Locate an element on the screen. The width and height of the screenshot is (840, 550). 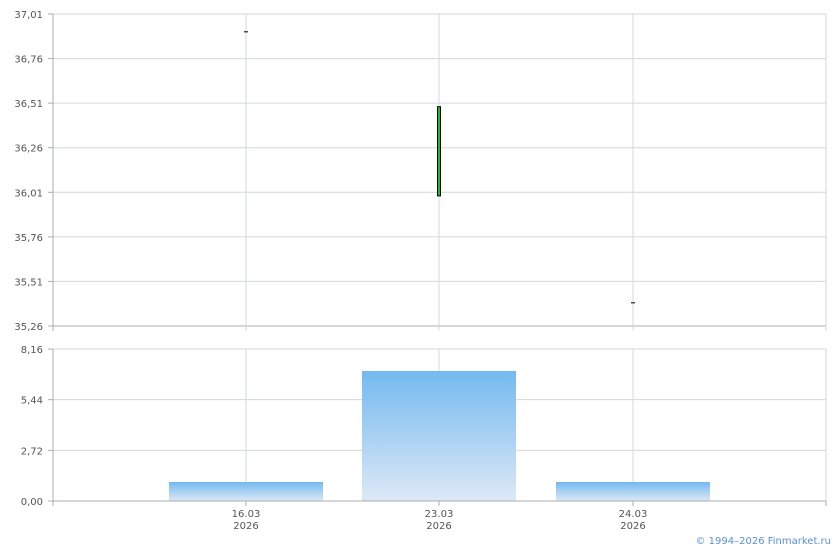
price-tick-label: 36,01 is located at coordinates (28, 193).